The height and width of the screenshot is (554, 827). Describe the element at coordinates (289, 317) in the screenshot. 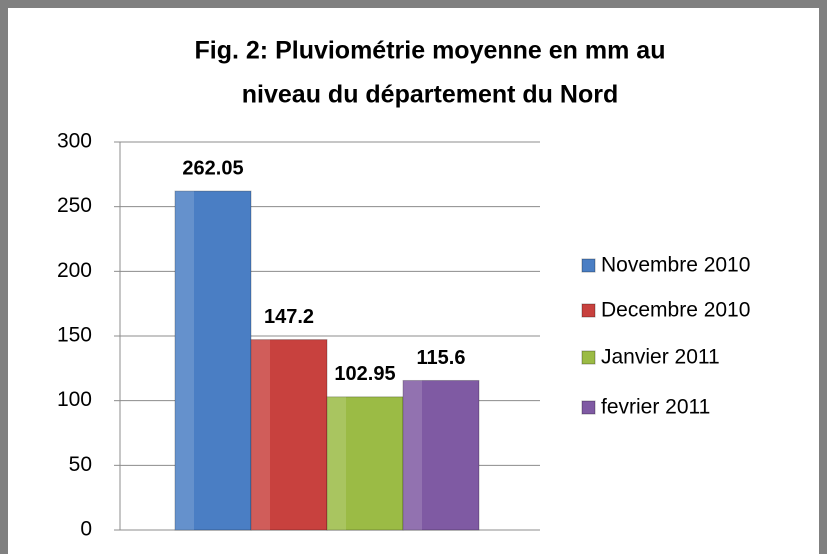

I see `data-label: 147.2` at that location.